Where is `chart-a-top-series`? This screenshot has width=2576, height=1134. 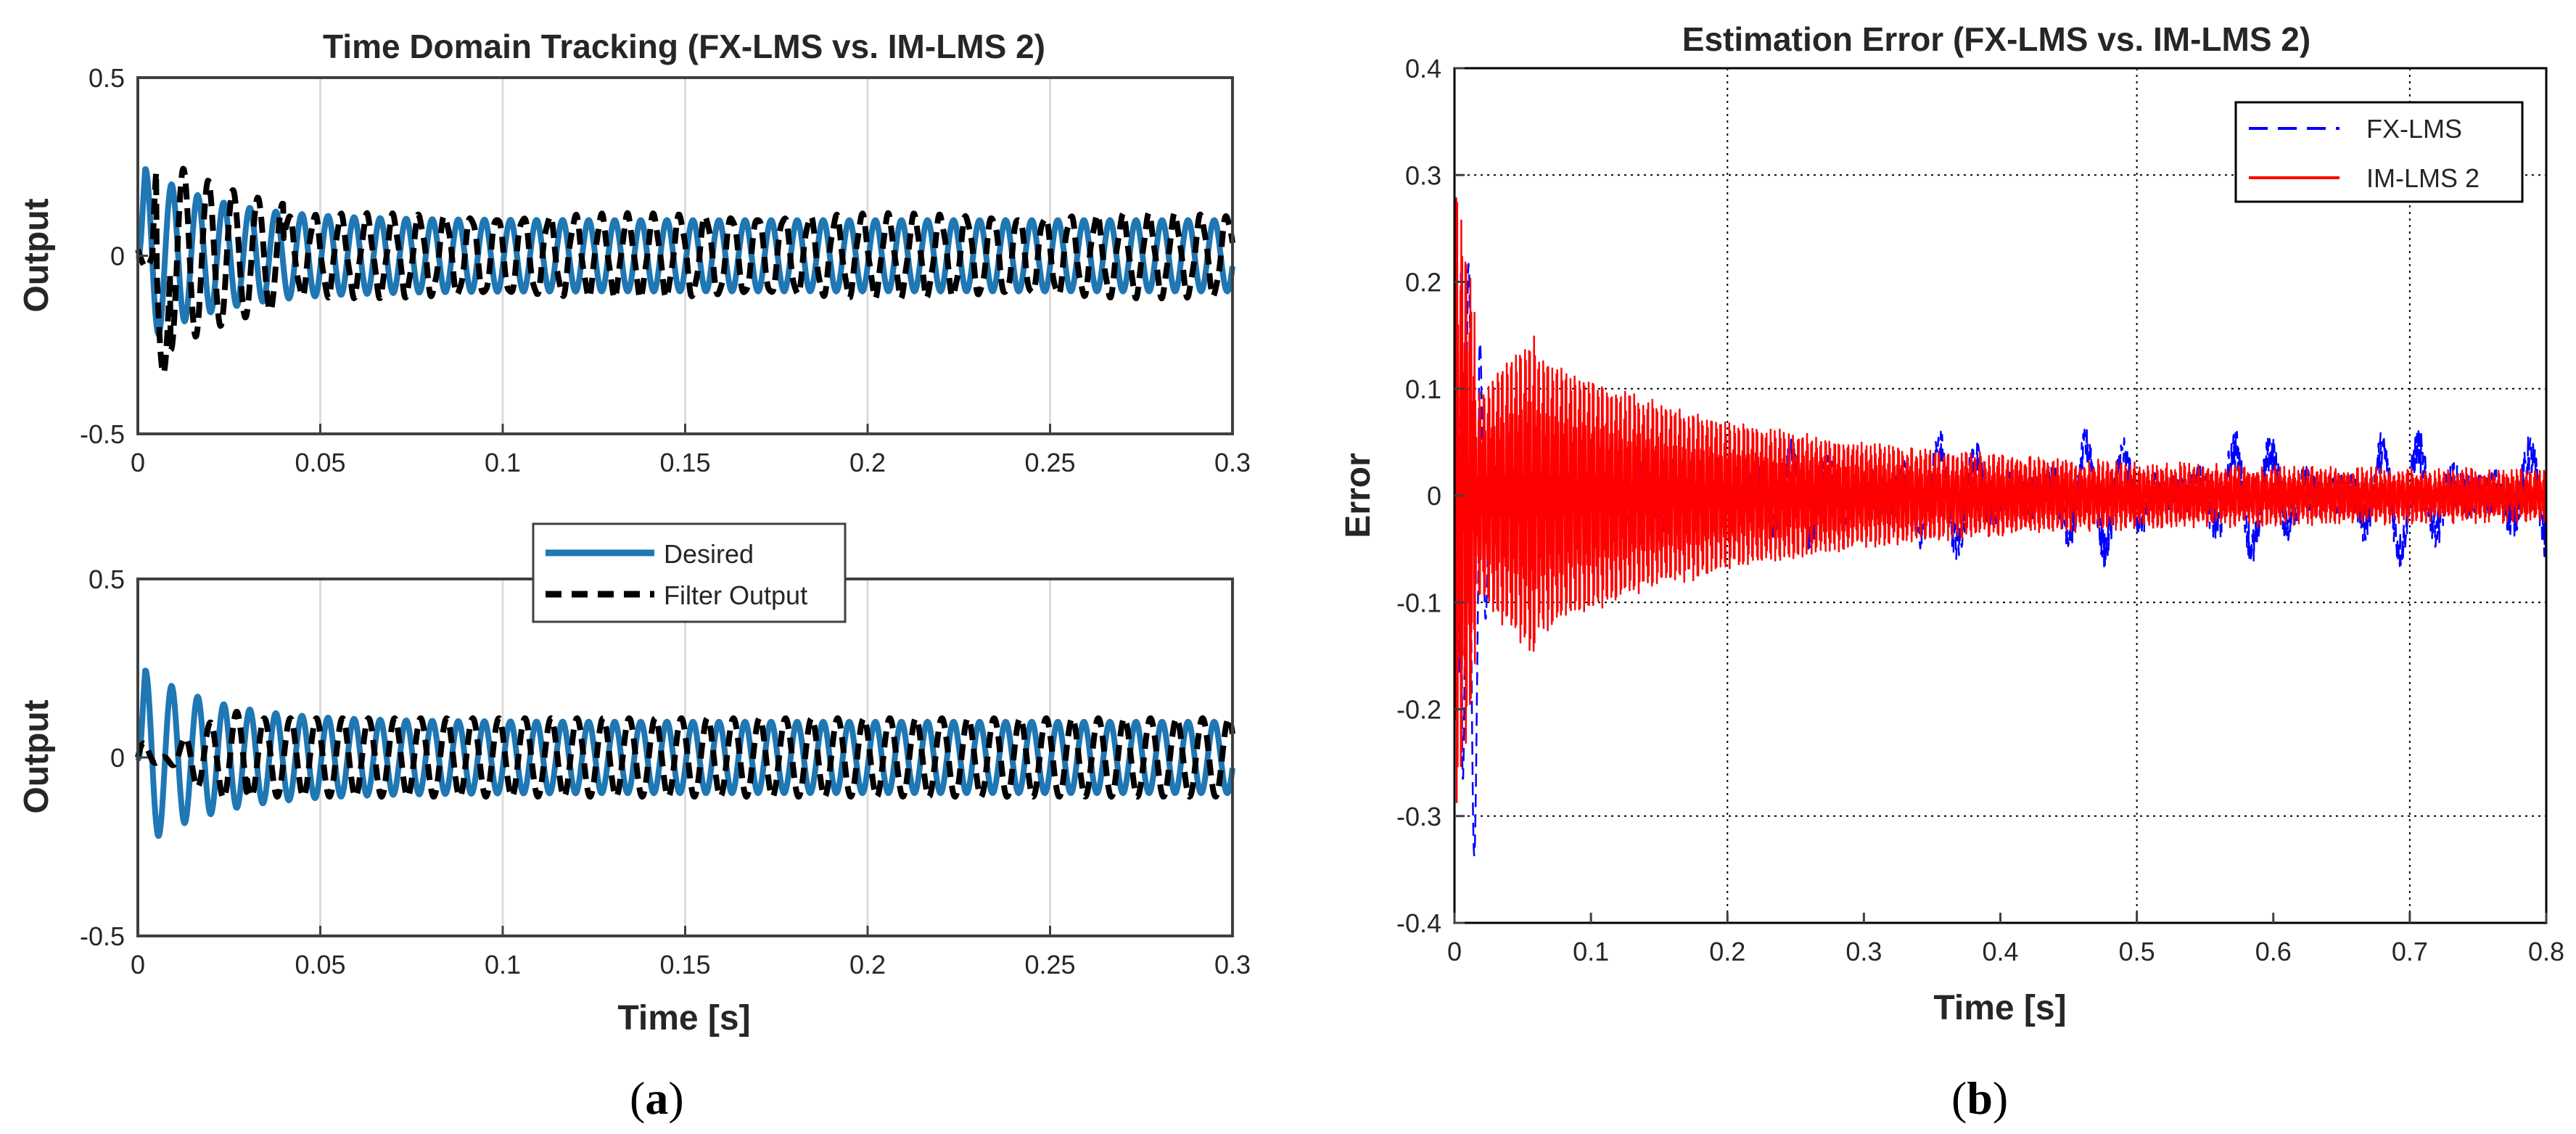 chart-a-top-series is located at coordinates (685, 271).